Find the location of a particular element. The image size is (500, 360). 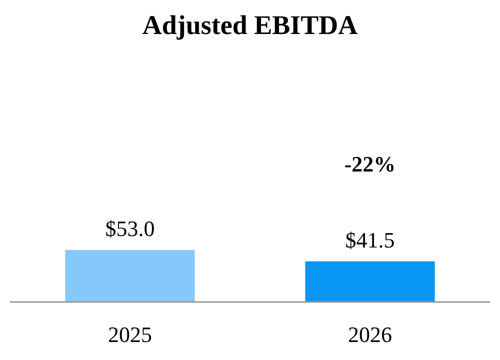

x-tick-label: 2026 is located at coordinates (370, 334).